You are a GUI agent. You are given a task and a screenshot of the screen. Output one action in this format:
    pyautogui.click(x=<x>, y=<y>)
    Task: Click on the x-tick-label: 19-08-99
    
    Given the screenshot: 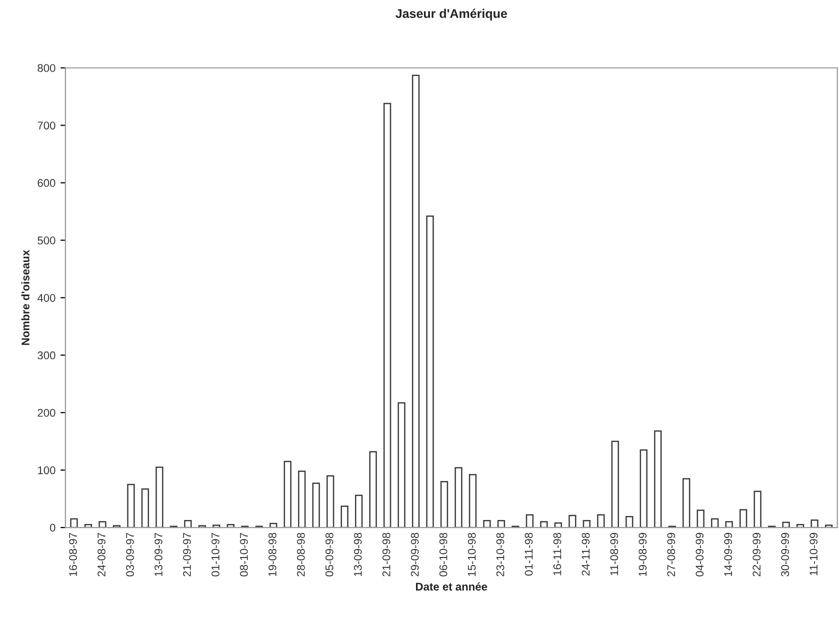 What is the action you would take?
    pyautogui.click(x=642, y=554)
    